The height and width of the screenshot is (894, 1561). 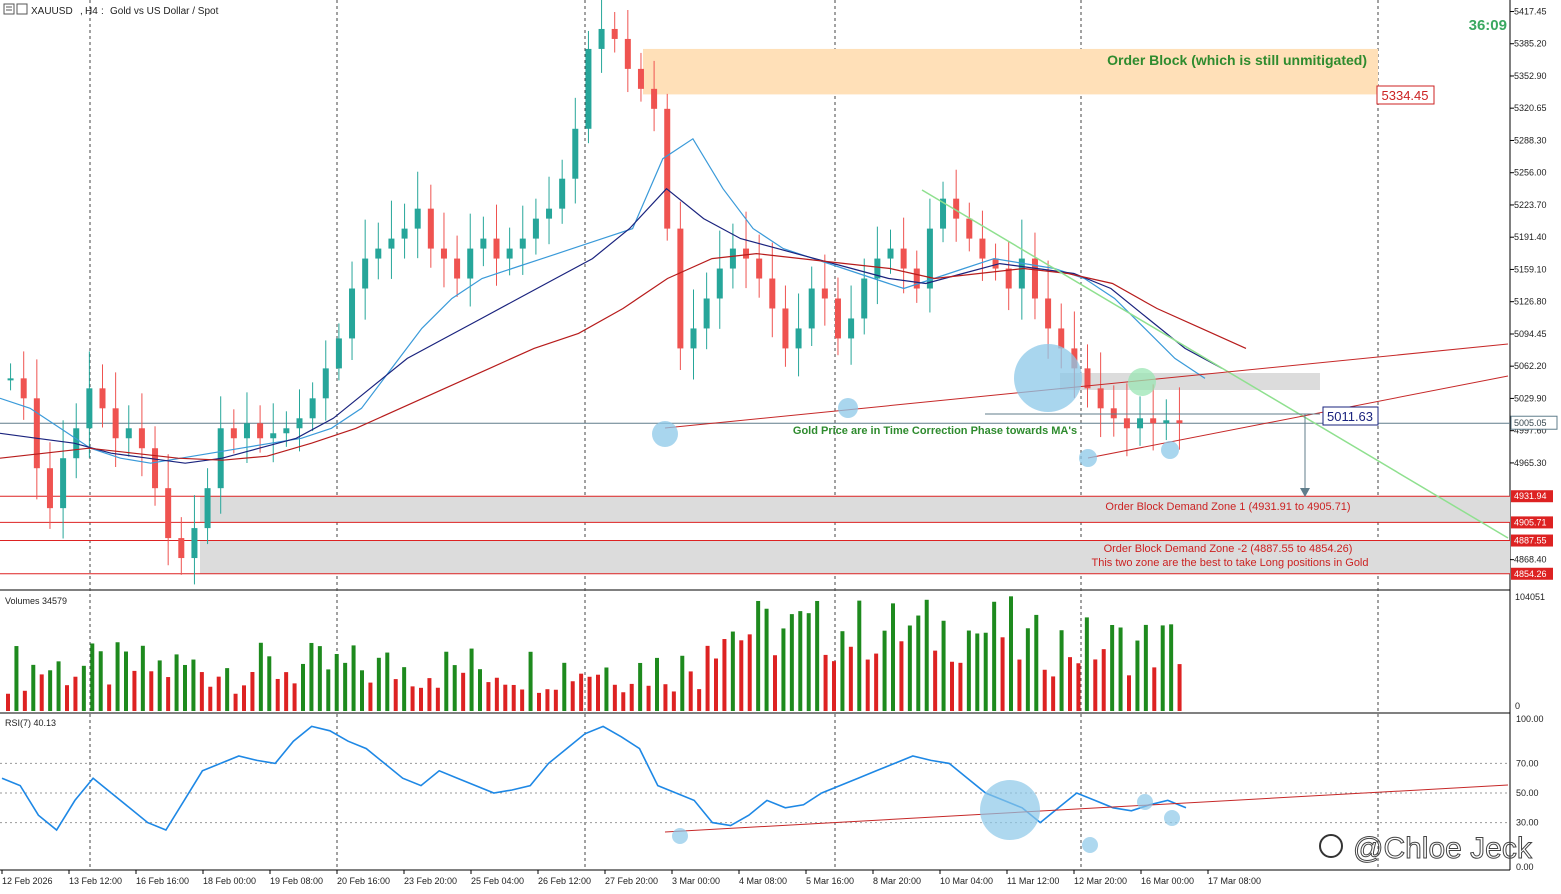 What do you see at coordinates (1530, 574) in the screenshot?
I see `level-price-label: 4854.26` at bounding box center [1530, 574].